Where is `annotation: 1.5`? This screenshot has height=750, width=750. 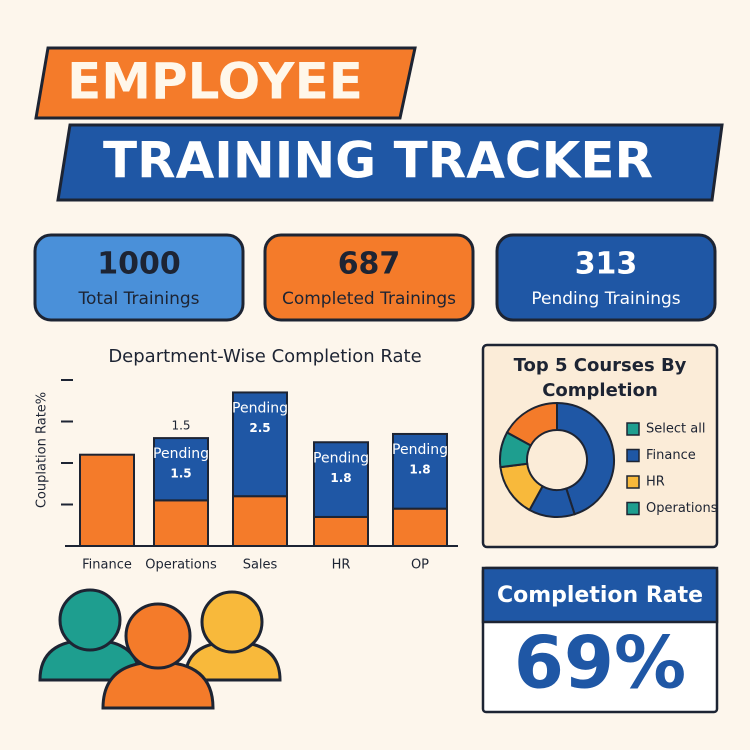
annotation: 1.5 is located at coordinates (180, 426).